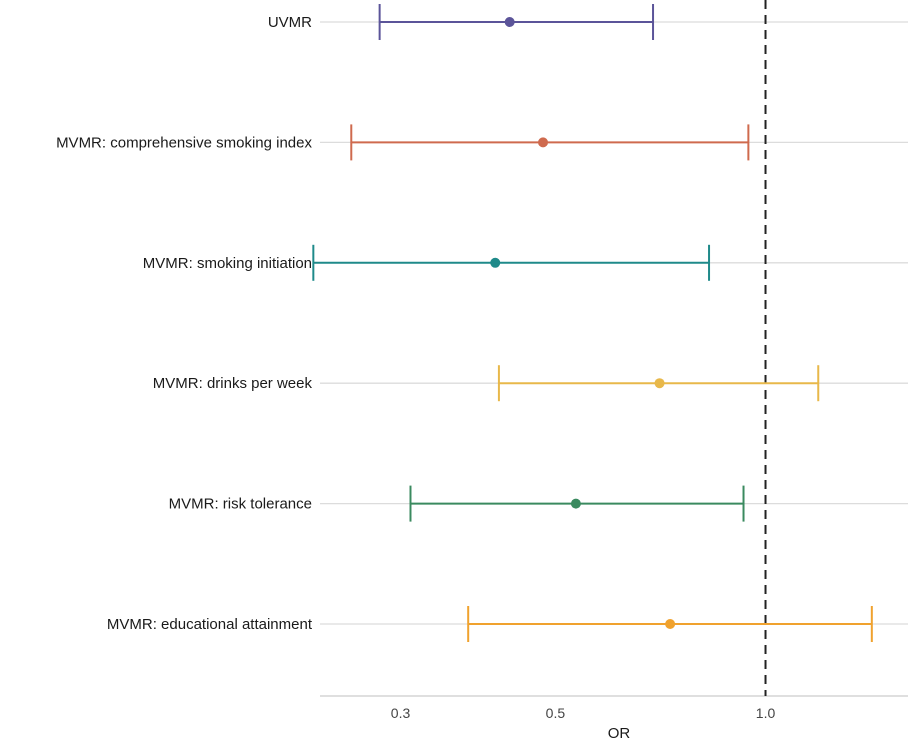 This screenshot has width=910, height=741. Describe the element at coordinates (461, 22) in the screenshot. I see `estimate-row: UVMR` at that location.